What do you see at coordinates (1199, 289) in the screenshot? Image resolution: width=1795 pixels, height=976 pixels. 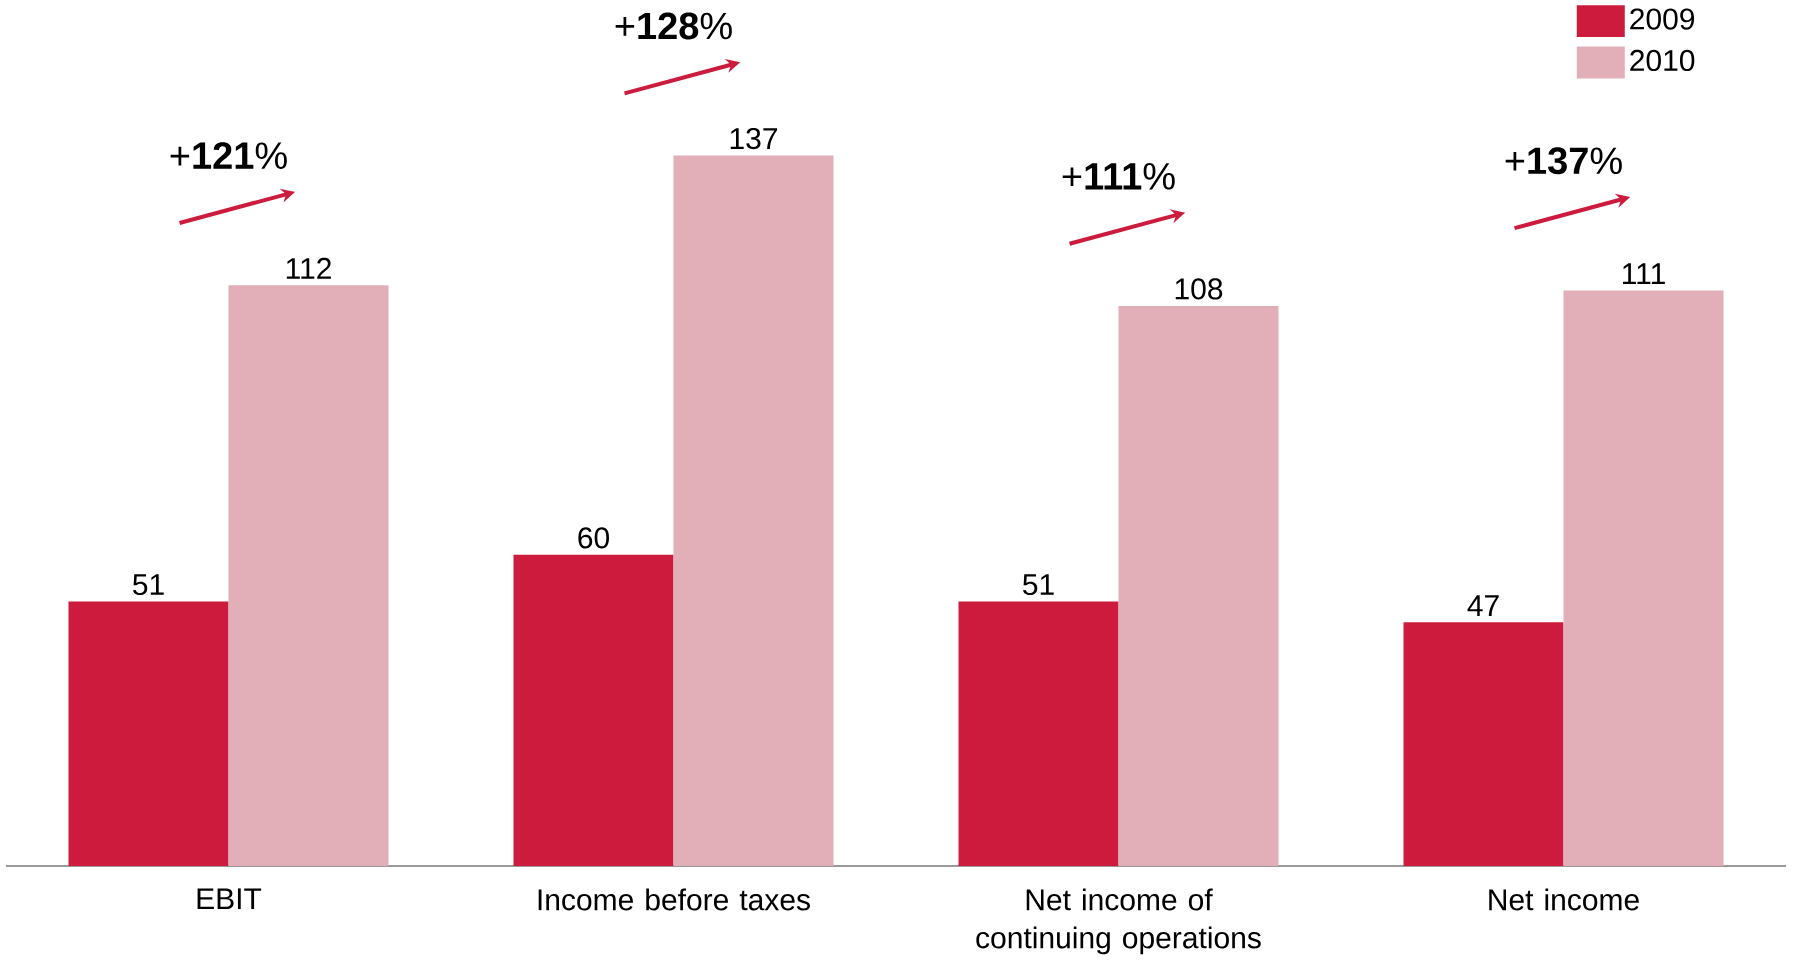 I see `data-label: 108` at bounding box center [1199, 289].